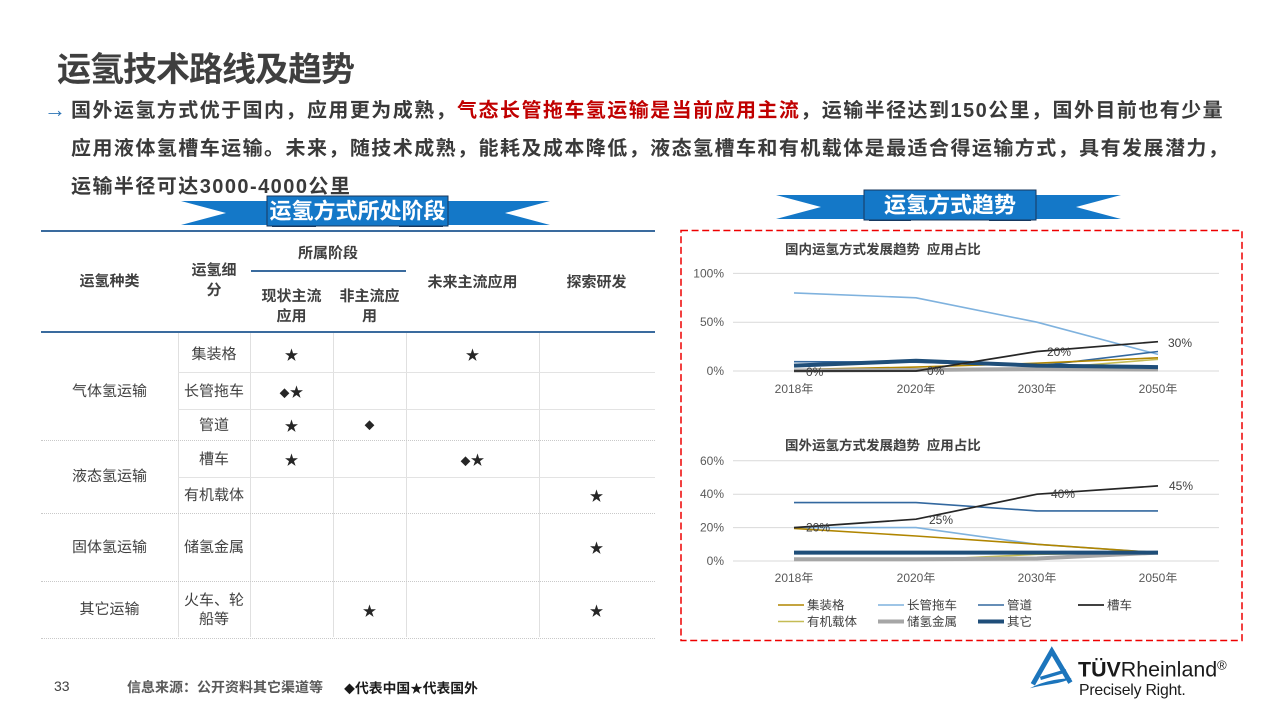 The image size is (1280, 720). Describe the element at coordinates (883, 445) in the screenshot. I see `svg-text: 国外运氢方式发展趋势 应用占比` at that location.